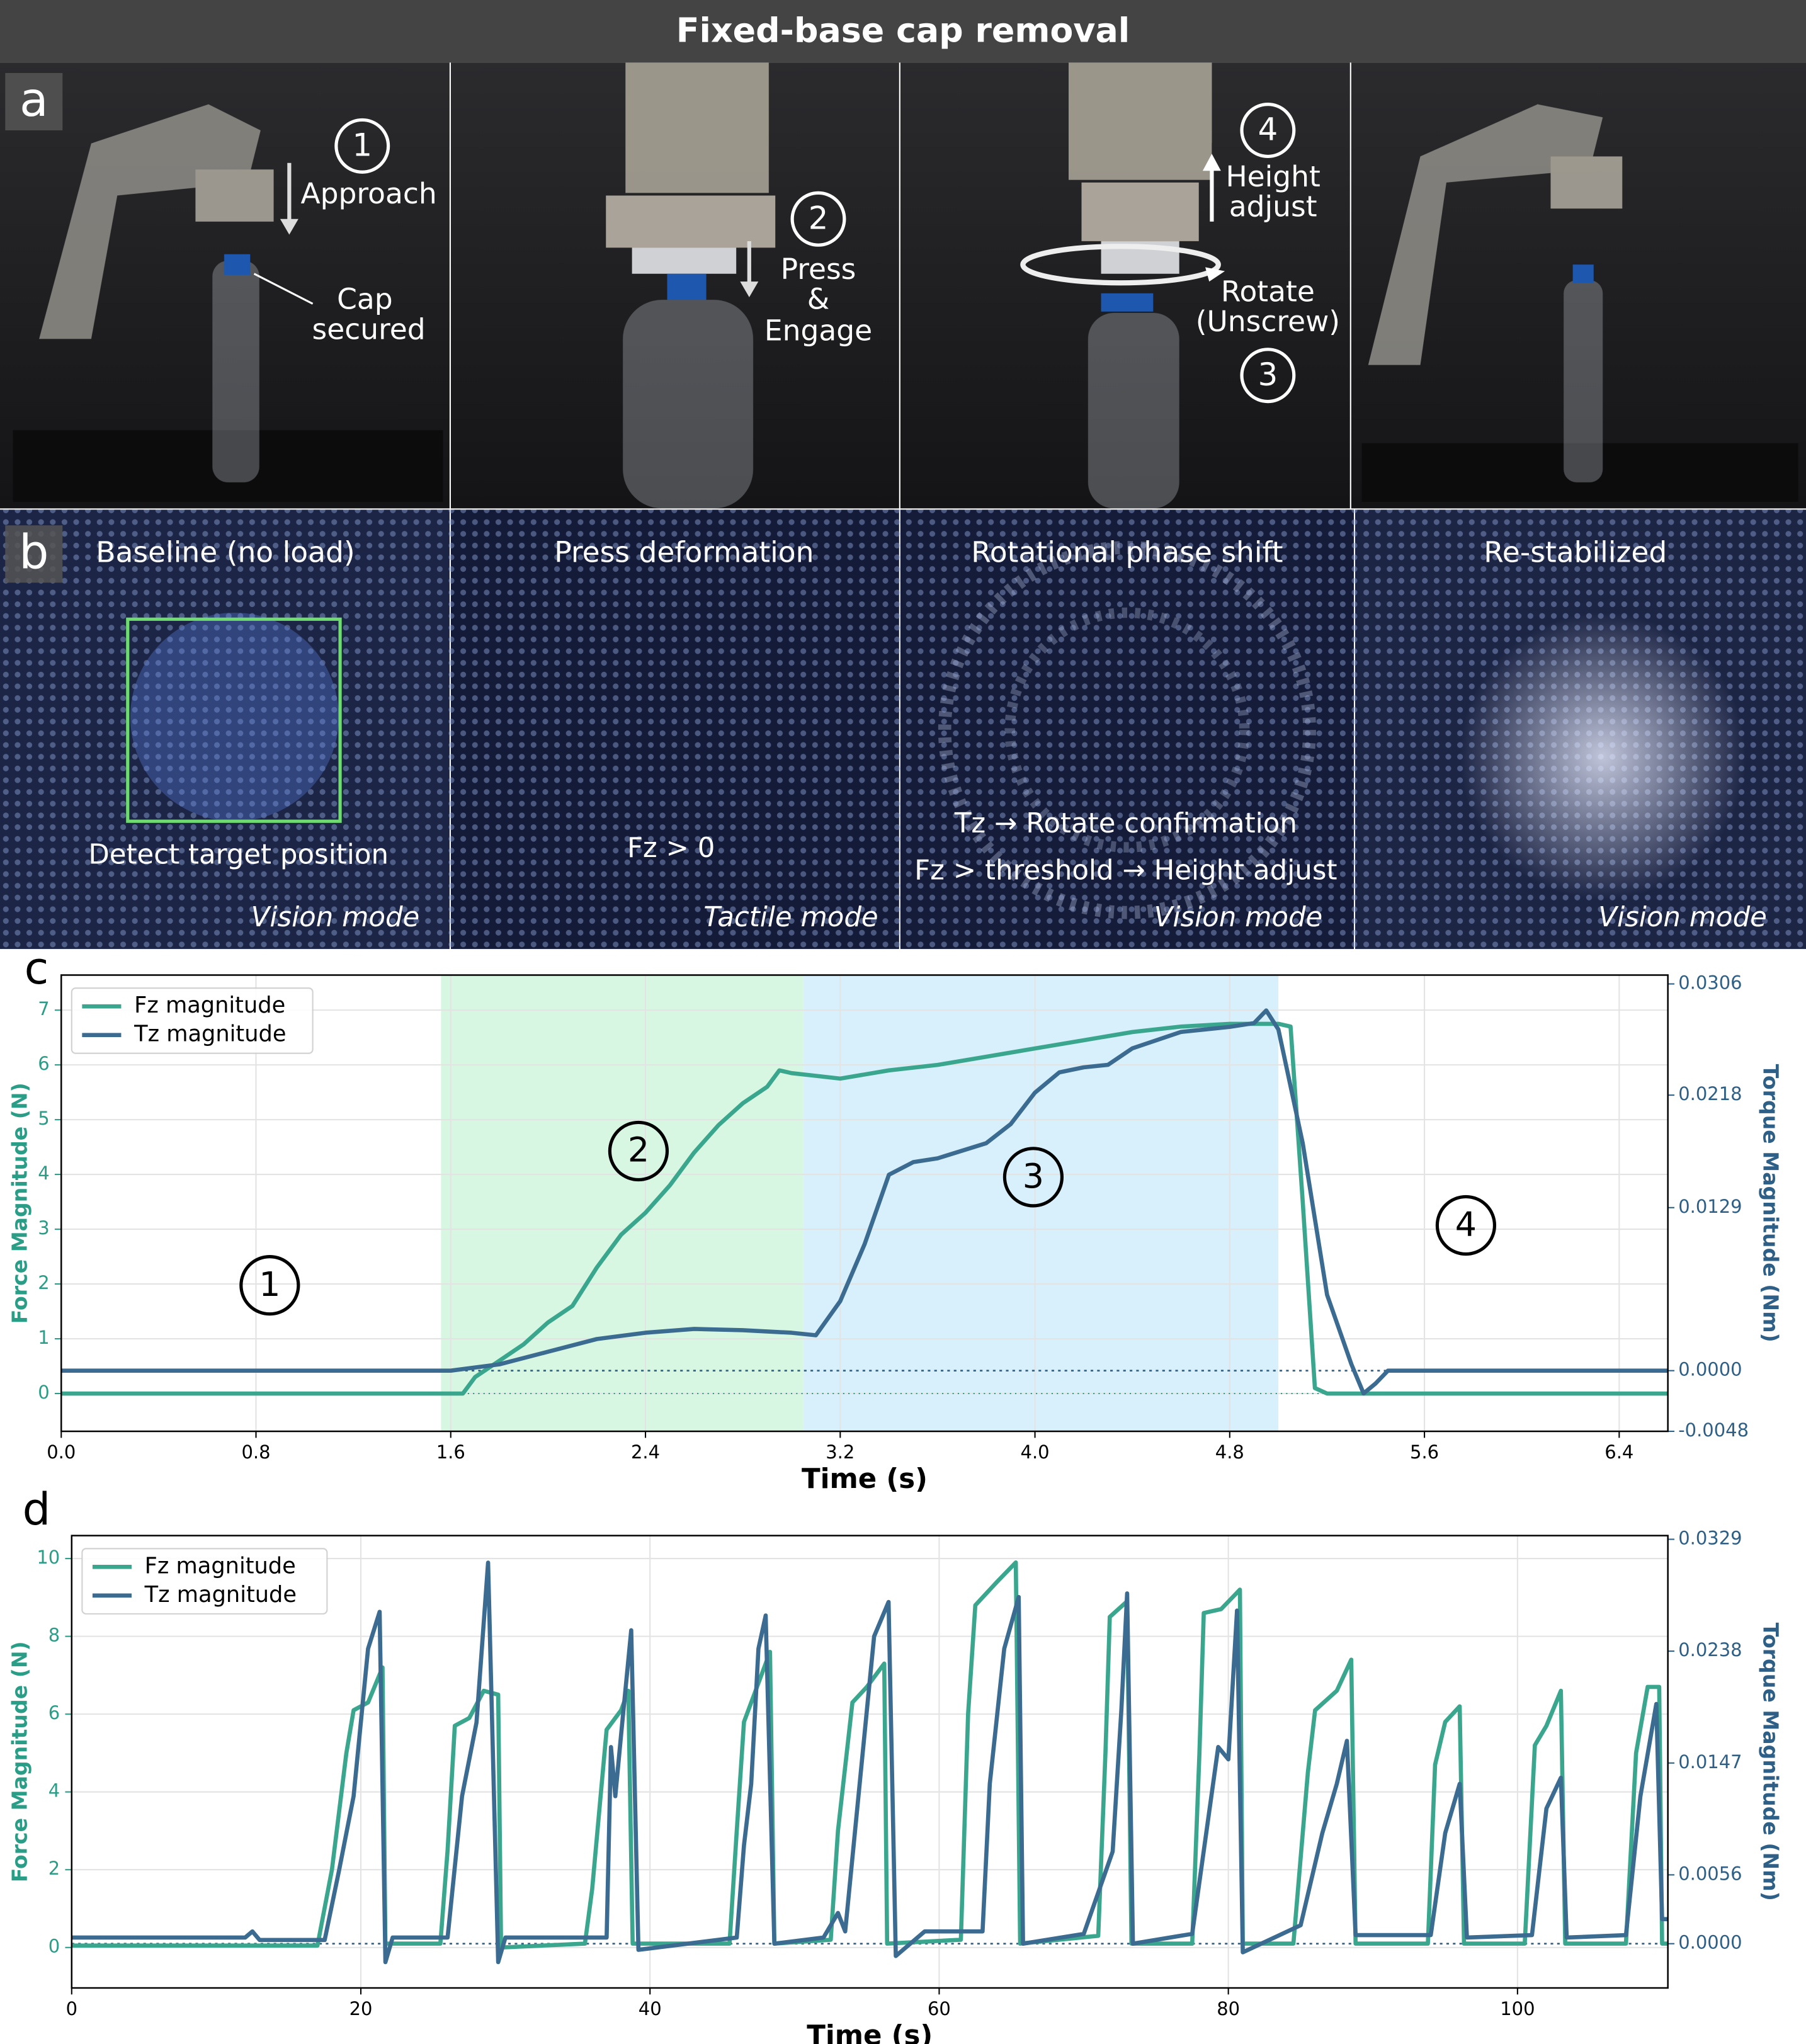 The height and width of the screenshot is (2044, 1806). I want to click on annotation: 1, so click(269, 1284).